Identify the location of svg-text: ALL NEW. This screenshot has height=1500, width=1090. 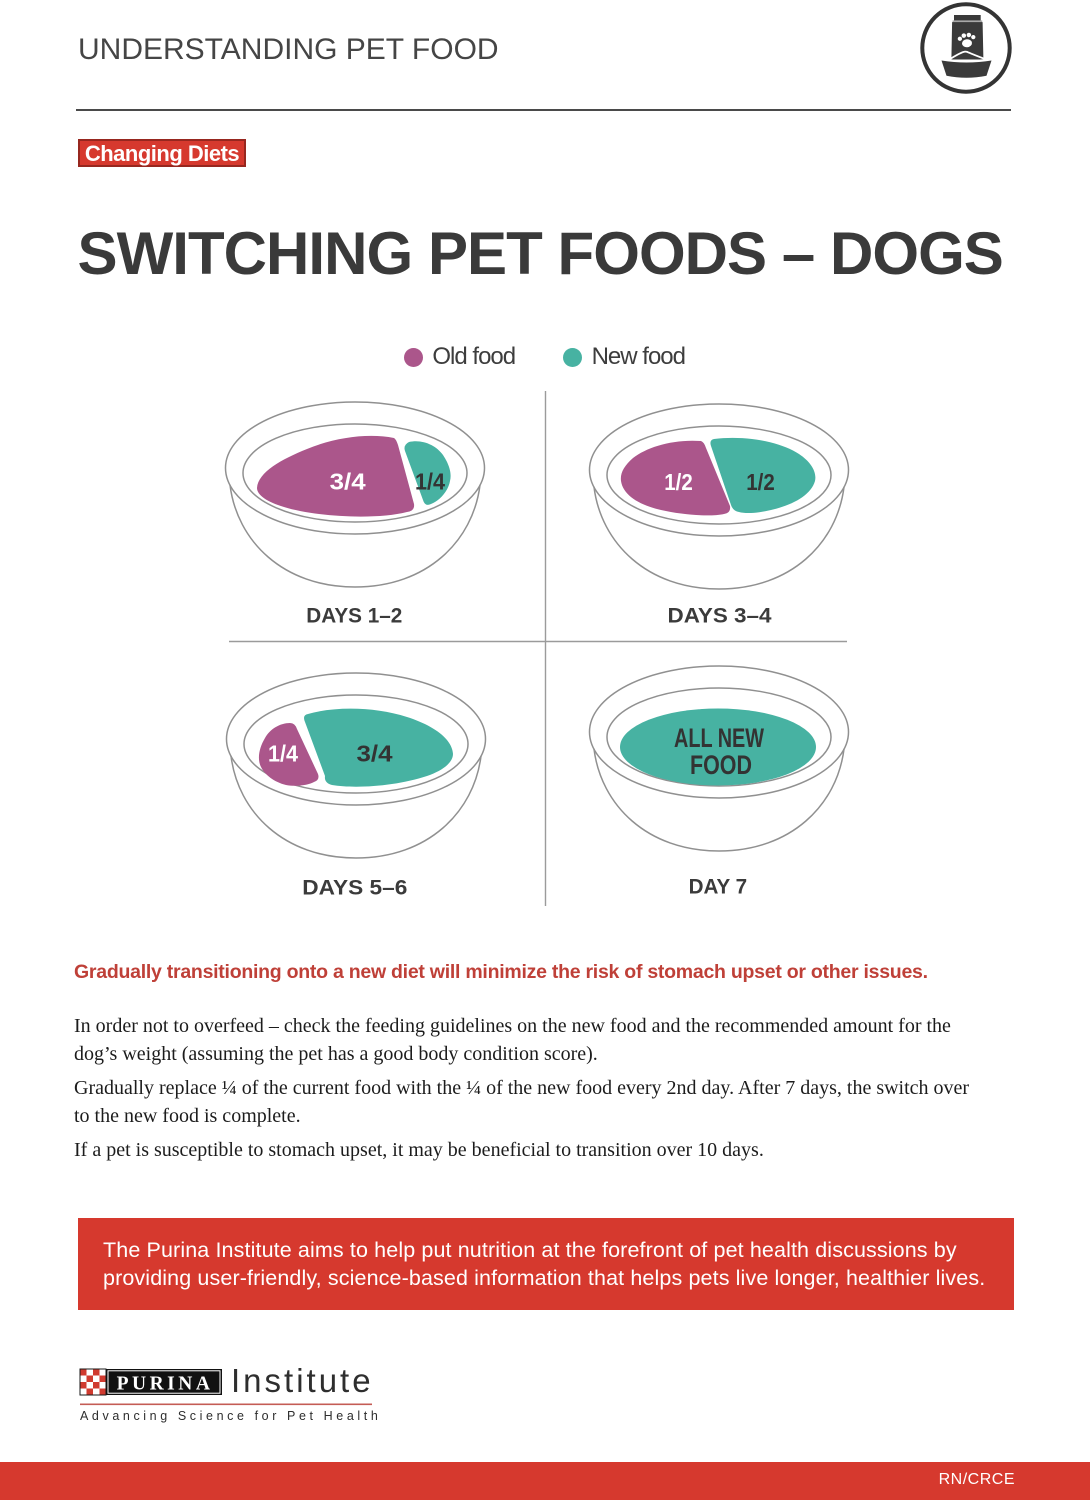
(719, 738).